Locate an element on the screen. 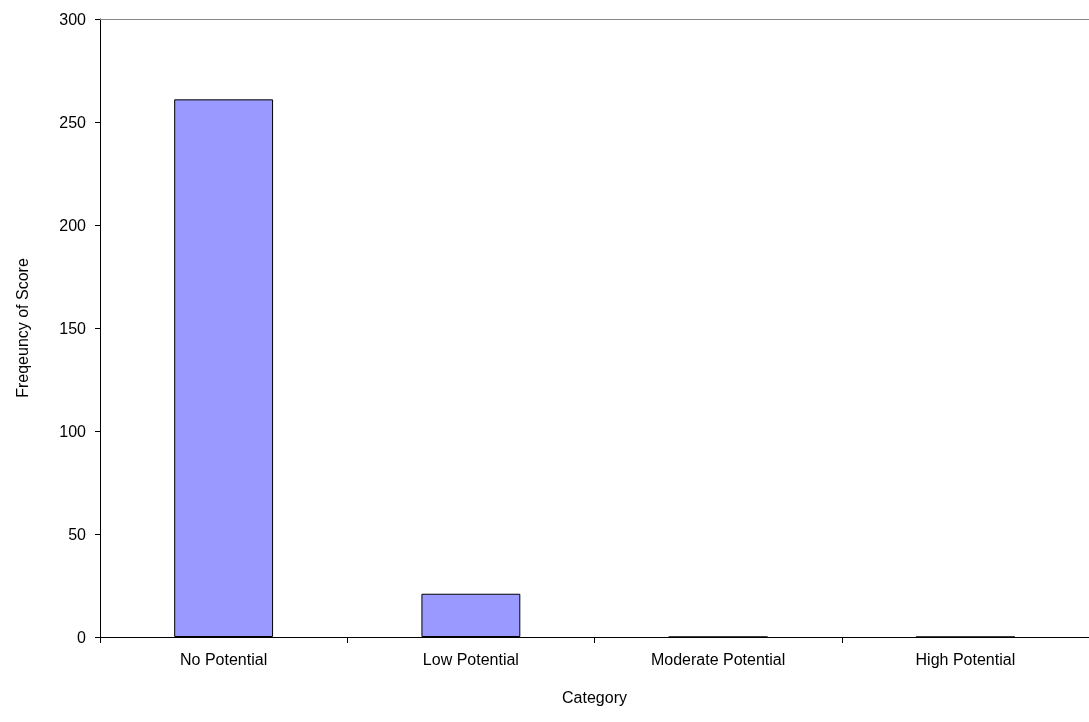 Image resolution: width=1089 pixels, height=722 pixels. y-tick-label: 150 is located at coordinates (73, 328).